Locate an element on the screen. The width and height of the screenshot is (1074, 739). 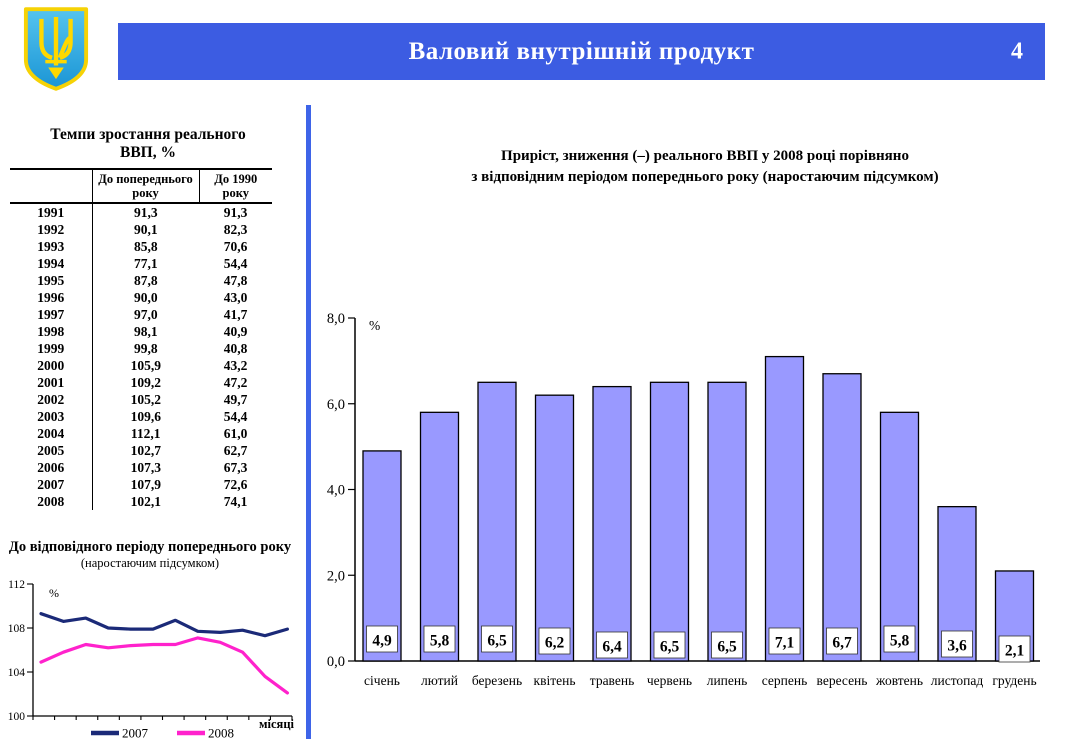
year-cell: 1995 is located at coordinates (51, 280).